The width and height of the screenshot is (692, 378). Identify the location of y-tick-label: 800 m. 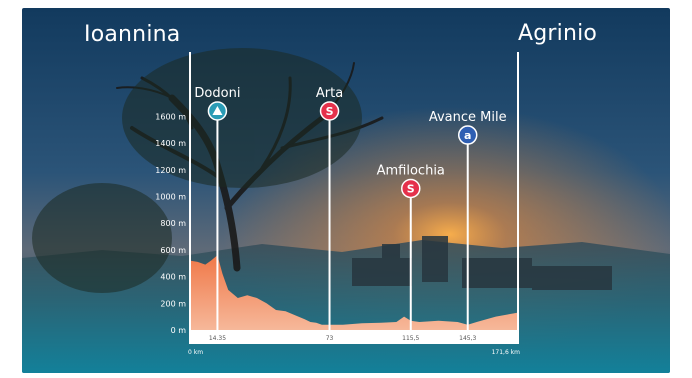
(173, 223).